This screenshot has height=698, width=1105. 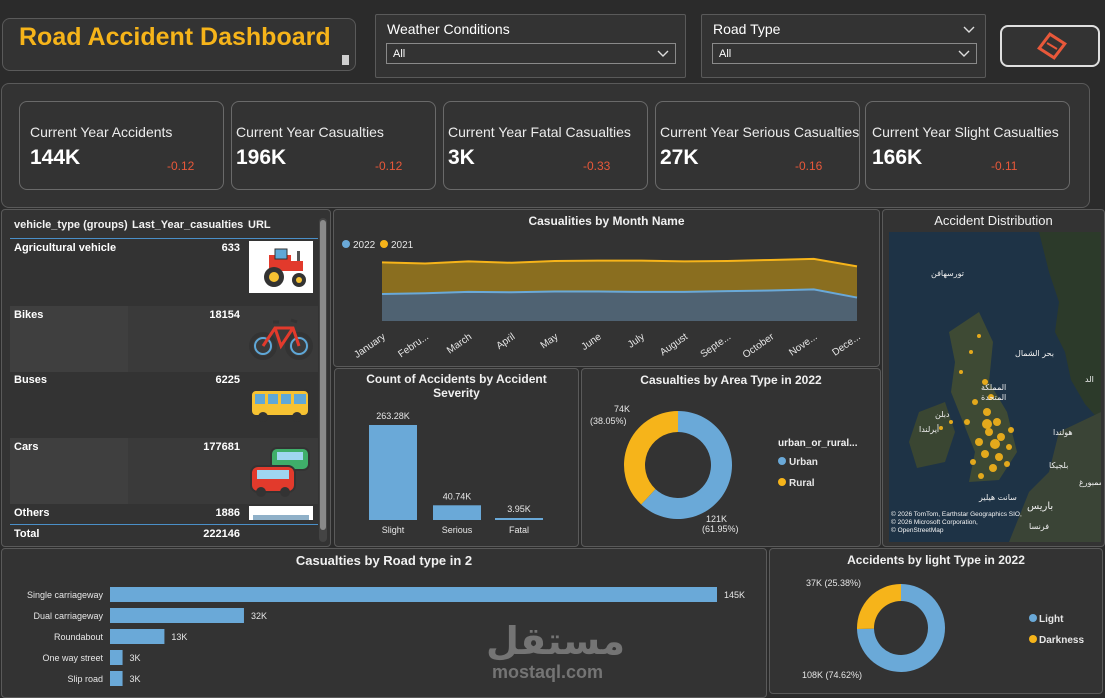 What do you see at coordinates (965, 132) in the screenshot?
I see `kpi-label: Current Year Slight Casualties` at bounding box center [965, 132].